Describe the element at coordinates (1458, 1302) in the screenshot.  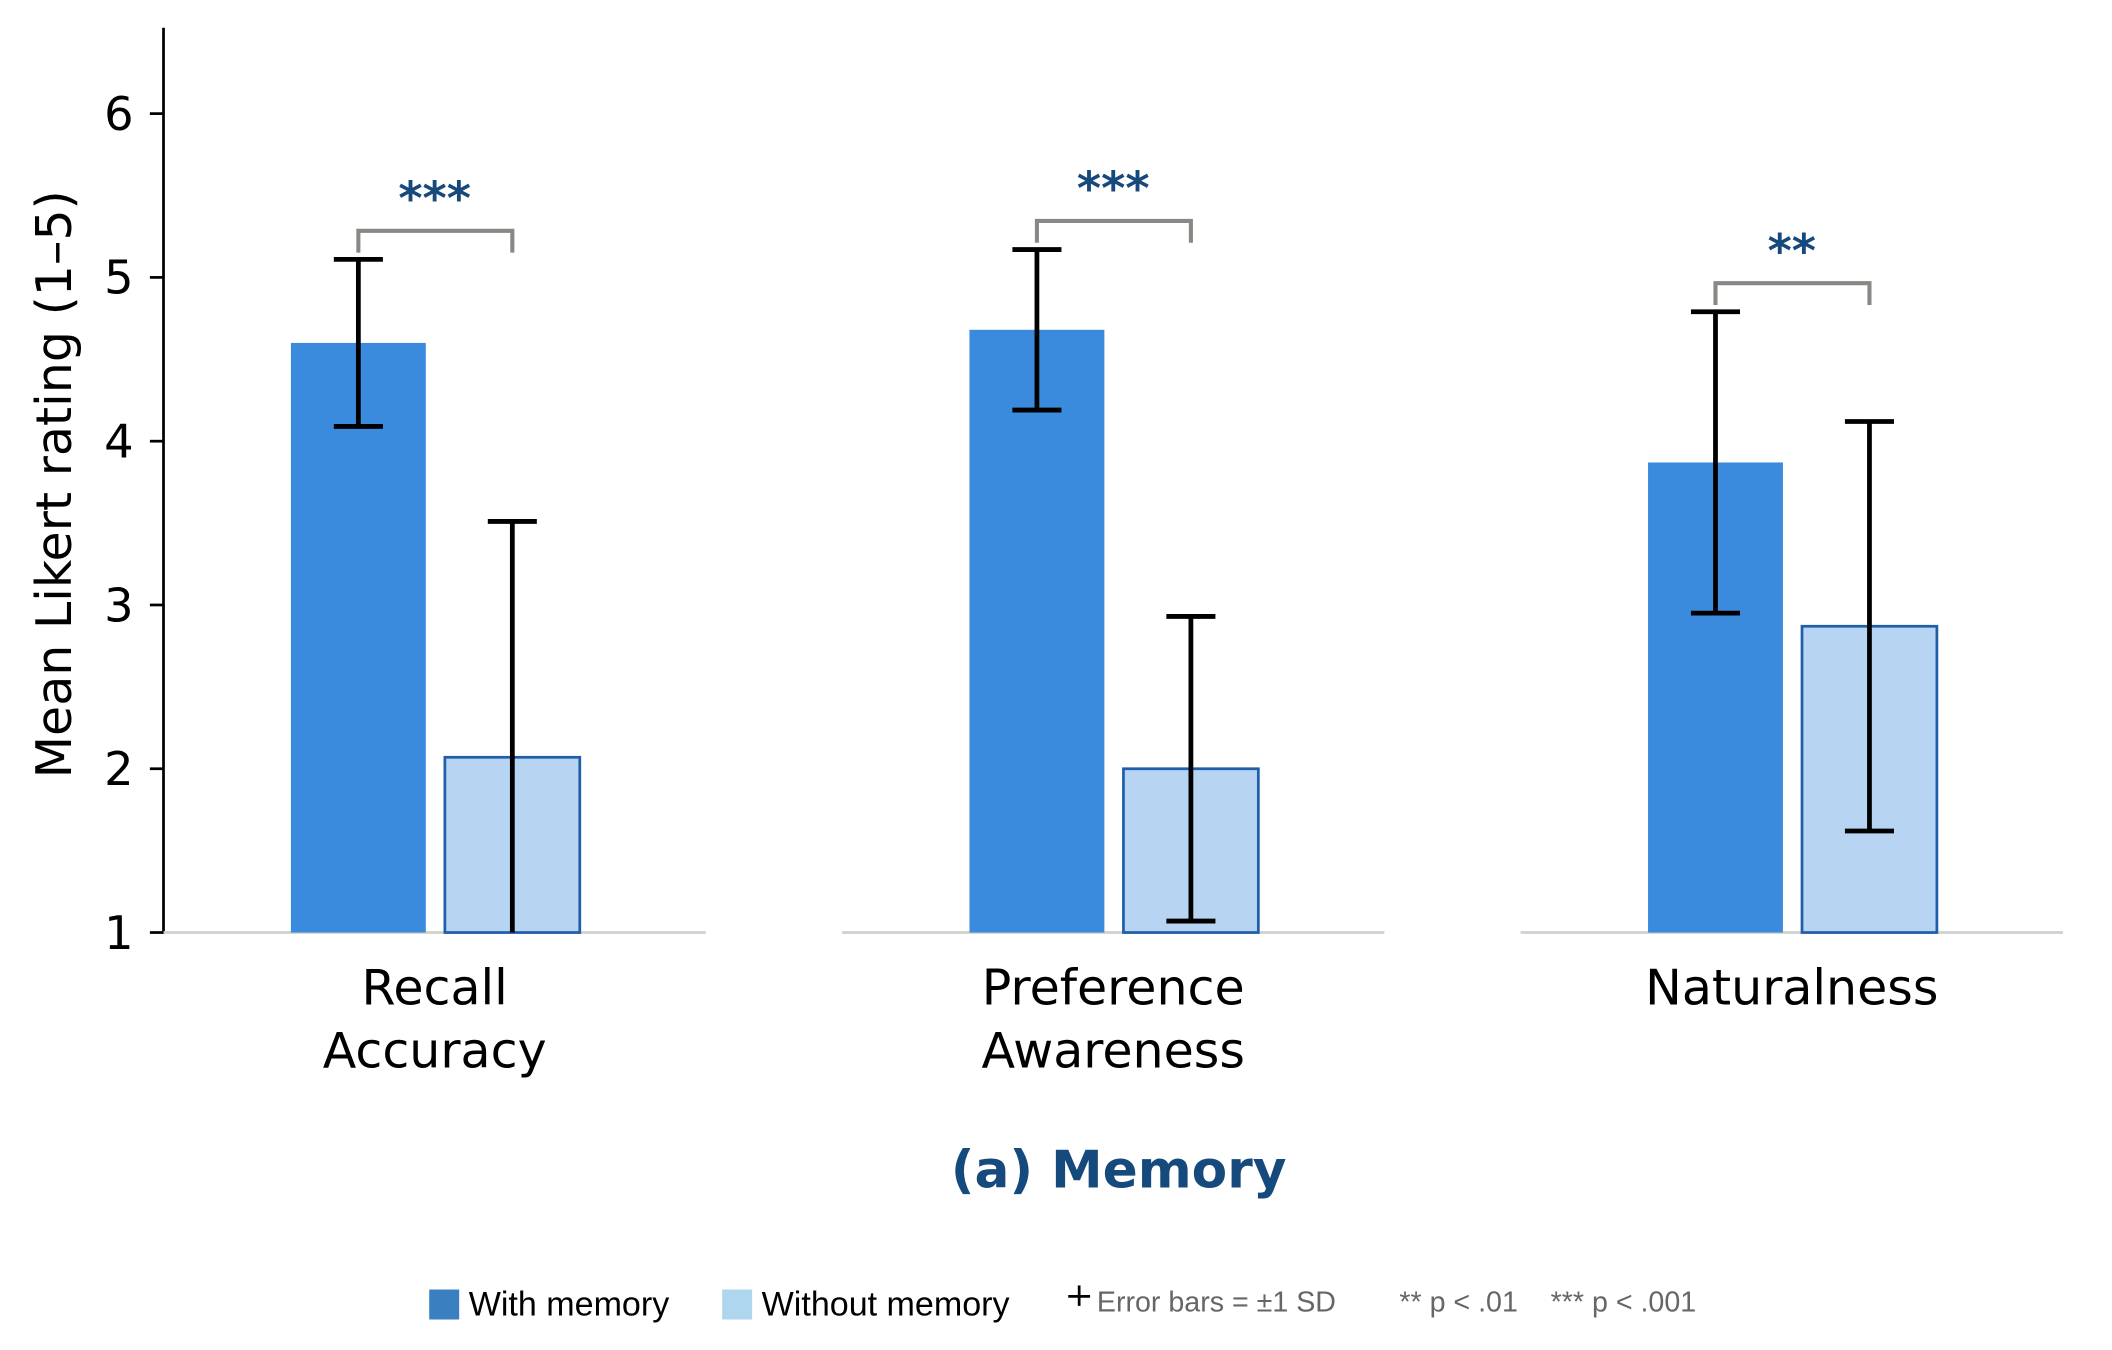
I see `legend-sig-note-1: ** p < .01` at that location.